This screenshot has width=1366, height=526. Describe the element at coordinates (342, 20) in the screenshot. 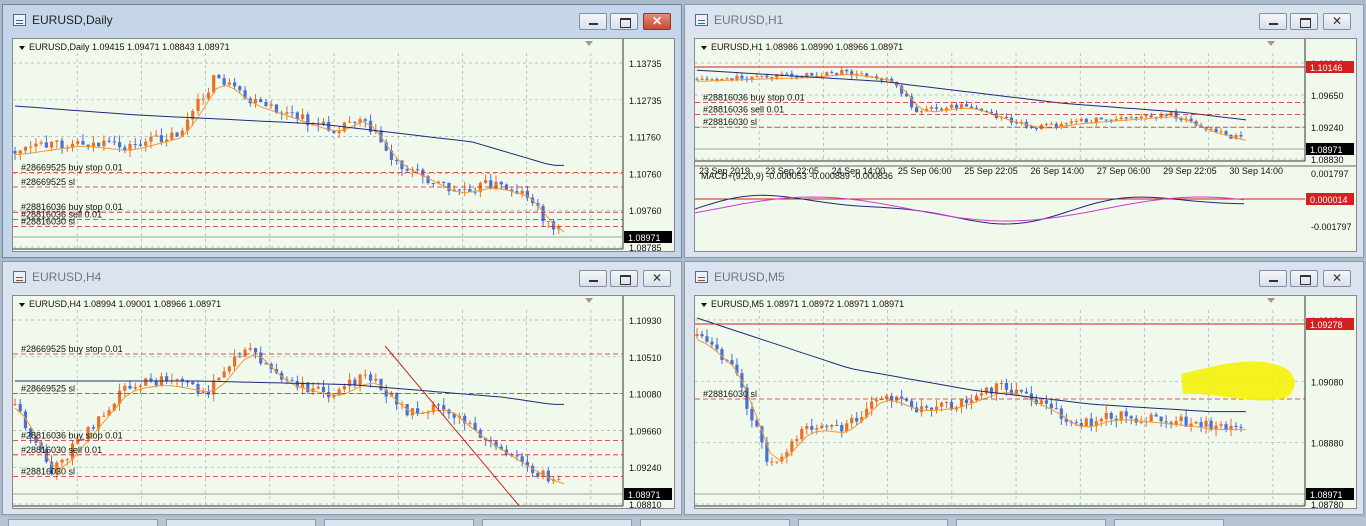

I see `title-bar: EURUSD,Daily` at that location.